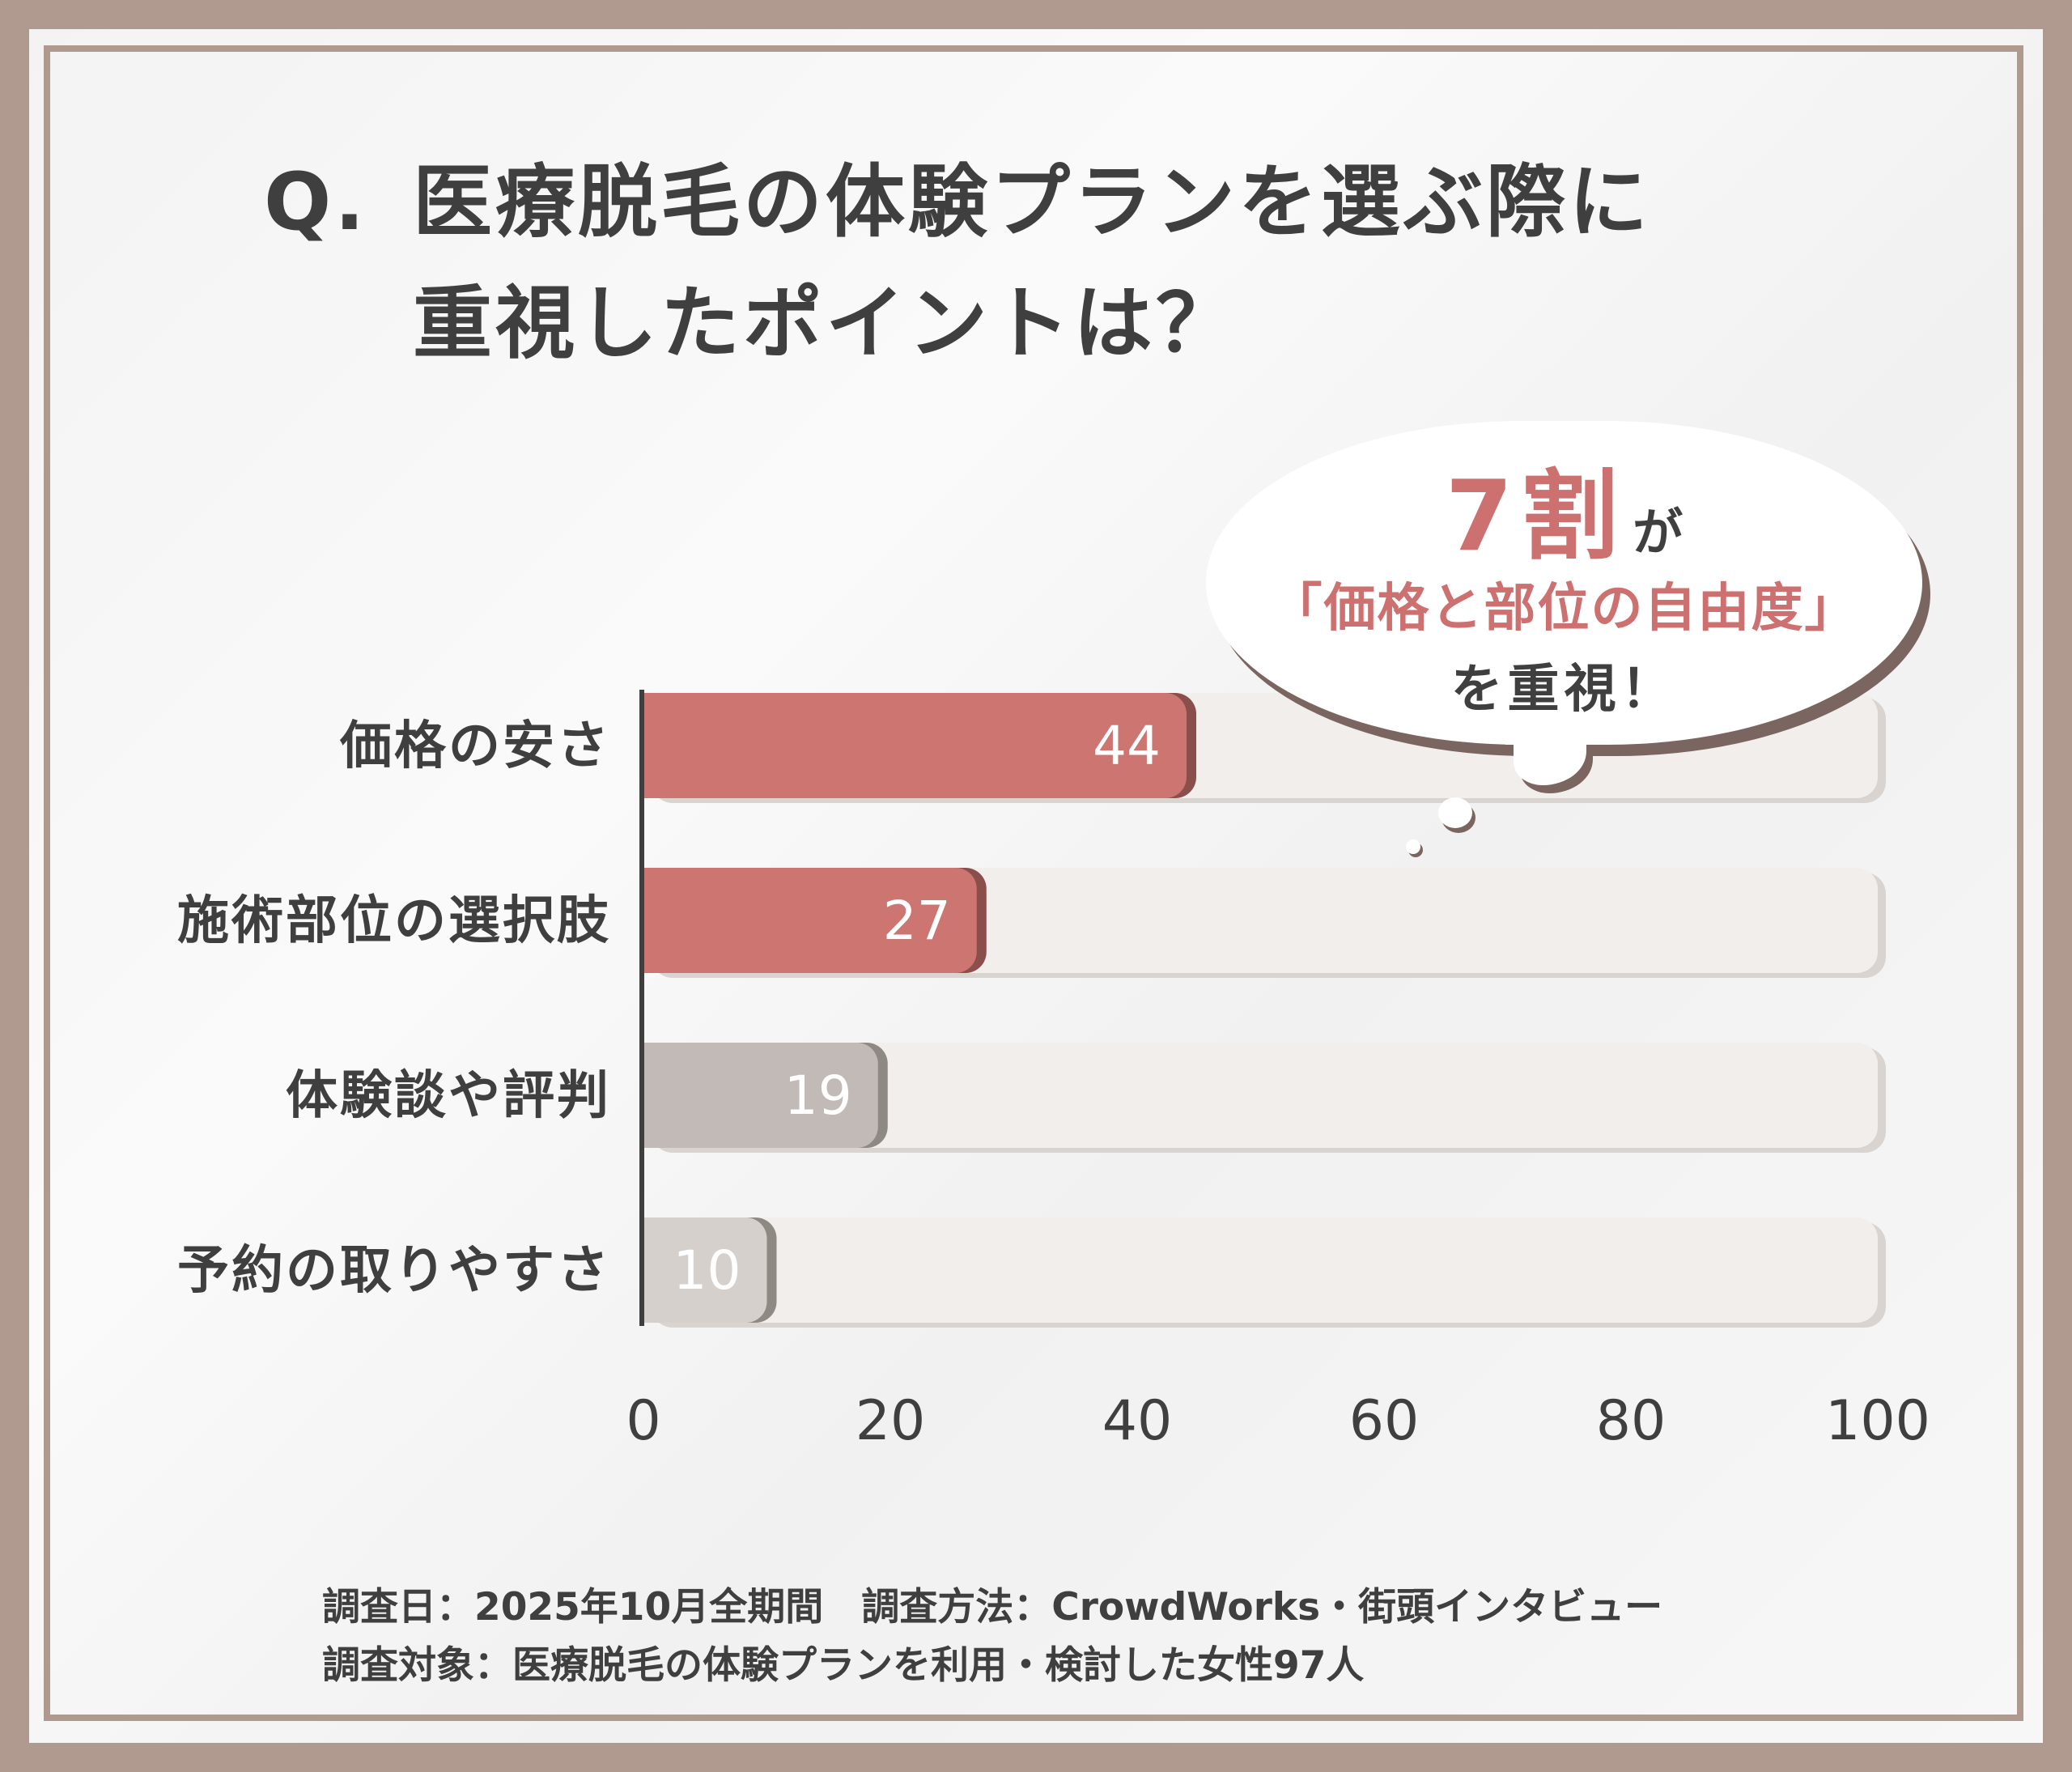 This screenshot has height=1772, width=2072. Describe the element at coordinates (1564, 690) in the screenshot. I see `callout-tail-text: を重視！` at that location.